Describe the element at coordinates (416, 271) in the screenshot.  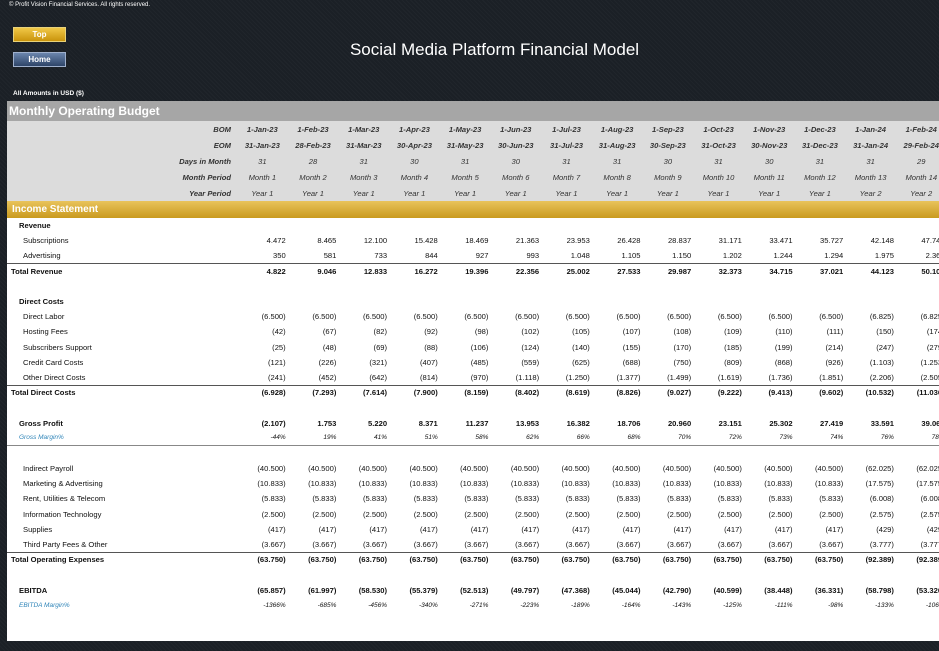
I see `value-cell: 16.272` at that location.